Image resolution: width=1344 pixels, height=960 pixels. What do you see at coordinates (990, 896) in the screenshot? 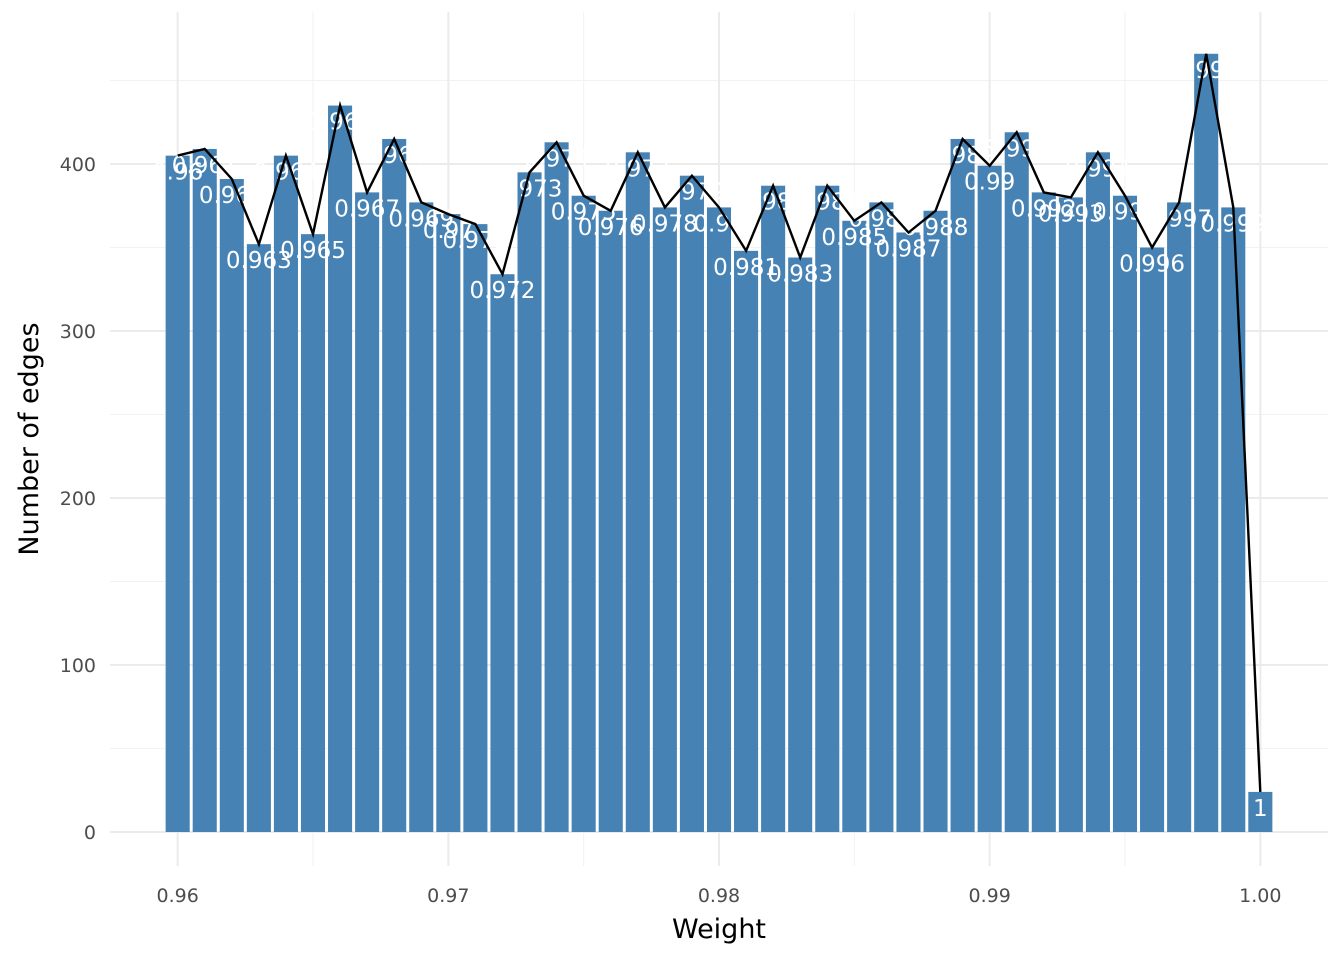
I see `x-tick-label: 0.99` at bounding box center [990, 896].